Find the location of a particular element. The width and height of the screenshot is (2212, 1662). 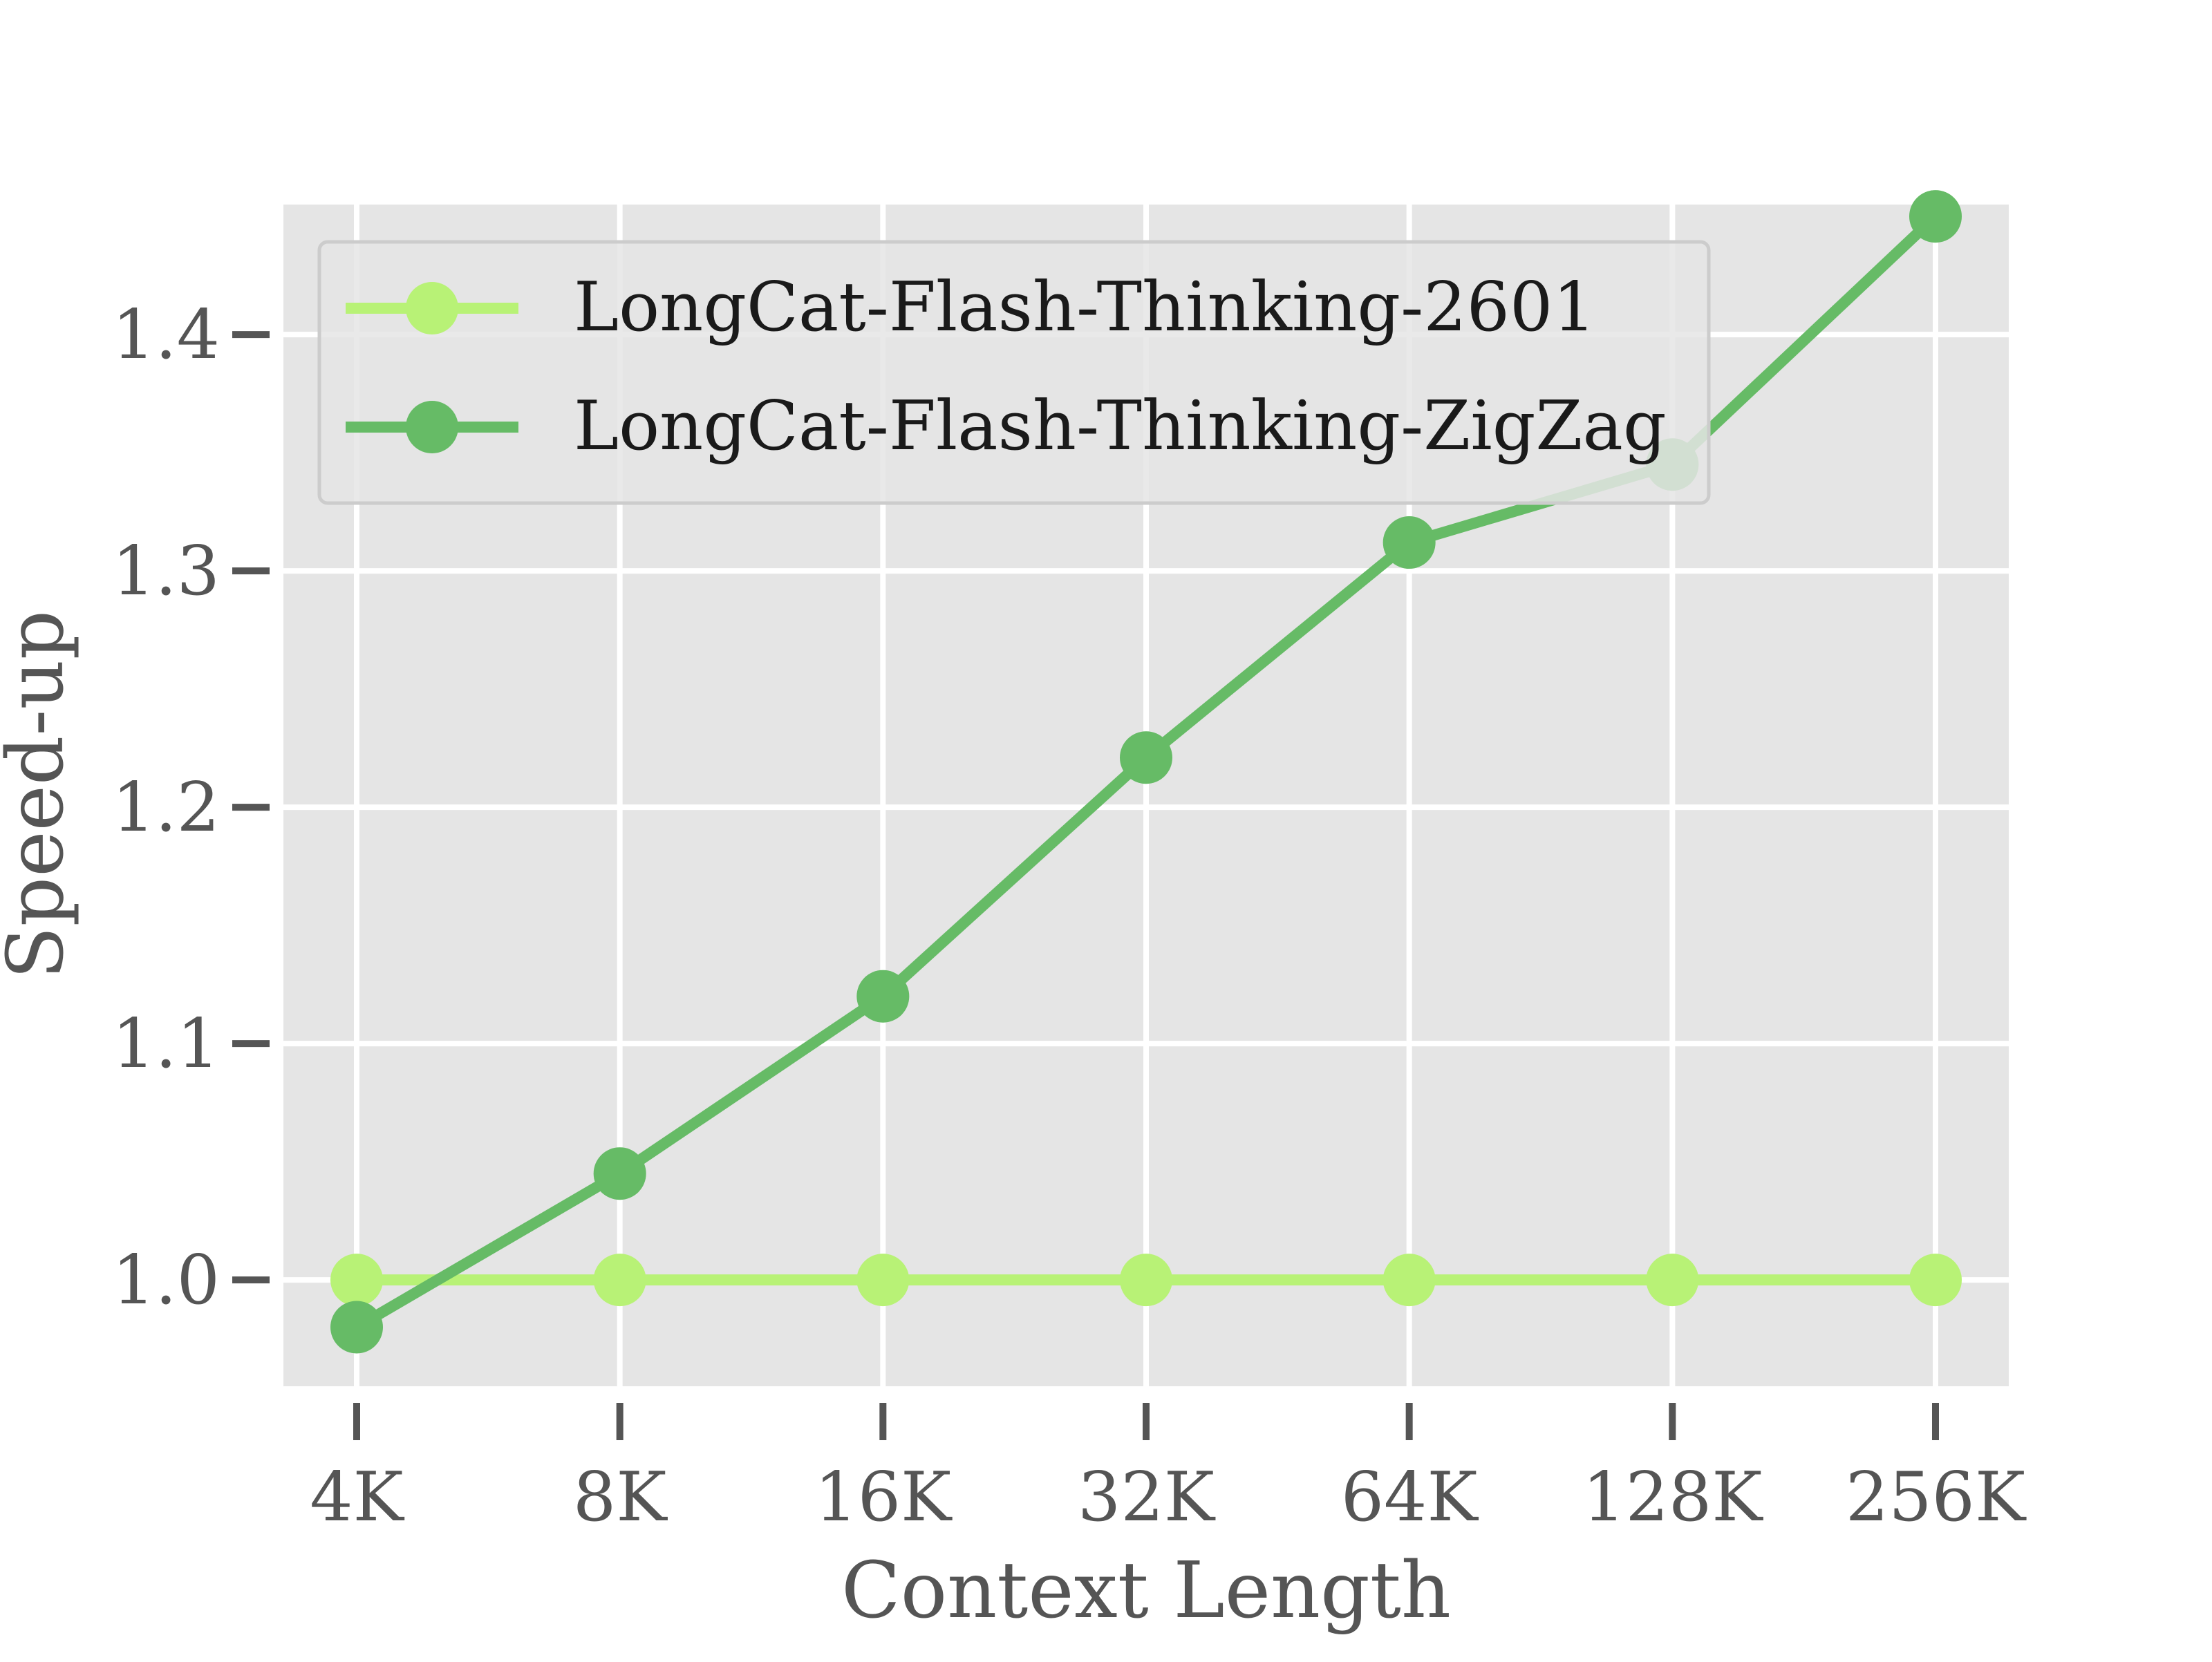

legend-label-zigzag: LongCat-Flash-Thinking-ZigZag is located at coordinates (1120, 426).